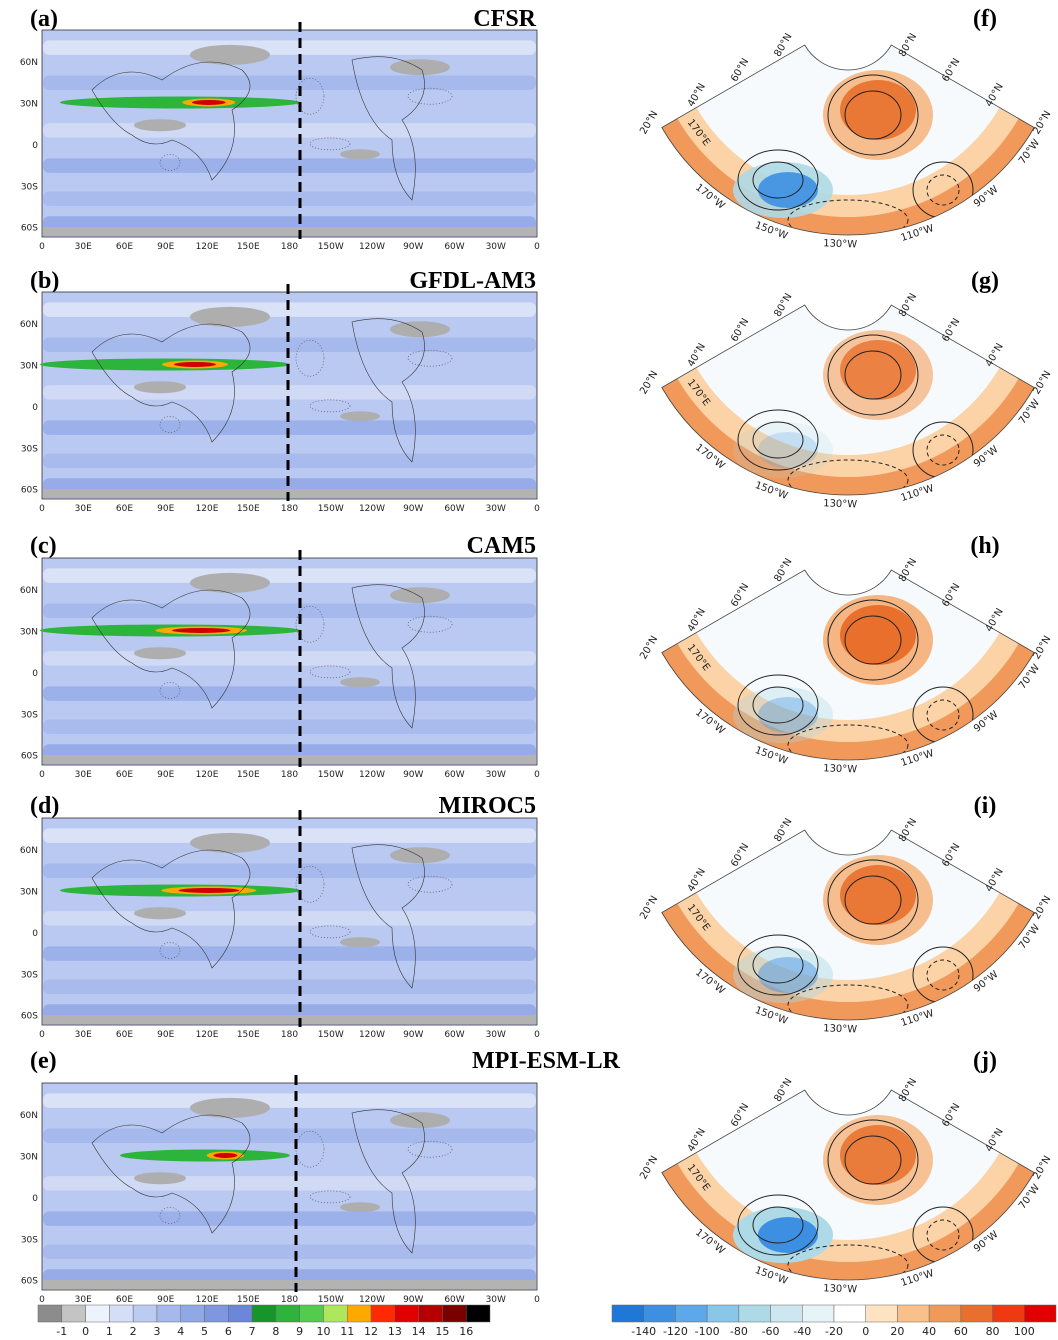  I want to click on colorbar-label: 7, so click(252, 1331).